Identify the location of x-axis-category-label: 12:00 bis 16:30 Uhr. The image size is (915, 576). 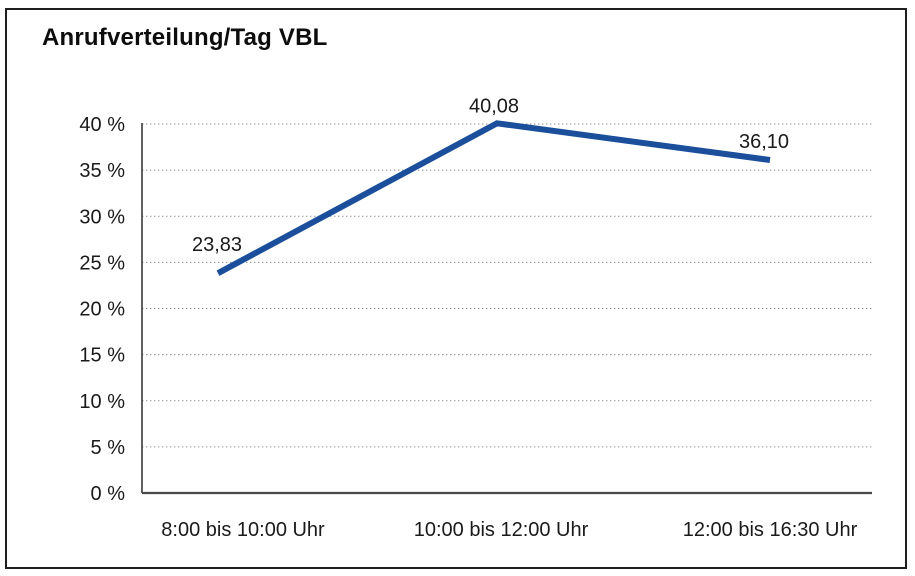
(770, 530).